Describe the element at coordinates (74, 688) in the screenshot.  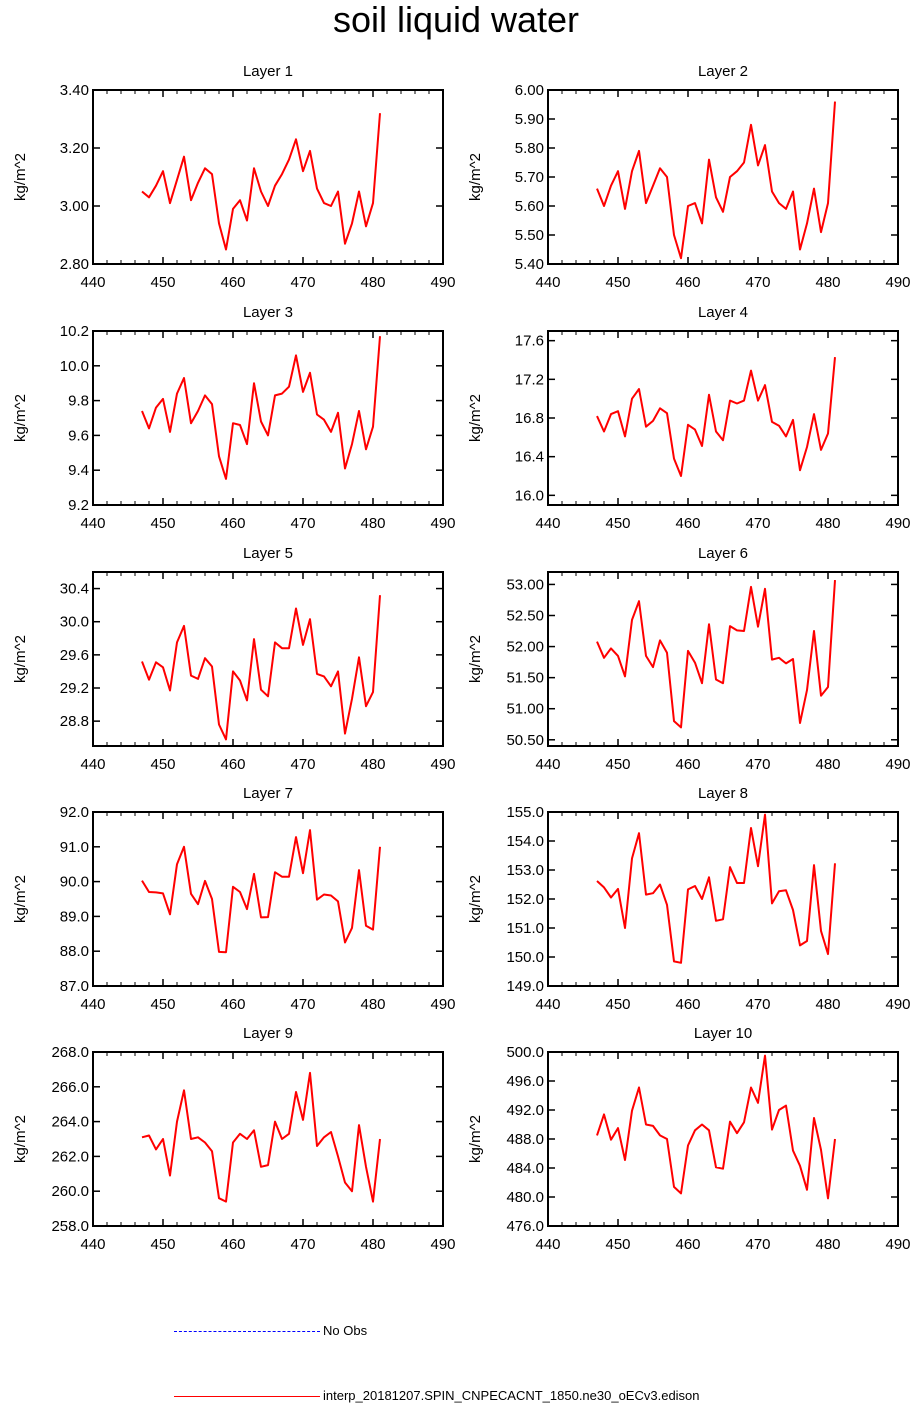
I see `y-tick-label: 29.2` at that location.